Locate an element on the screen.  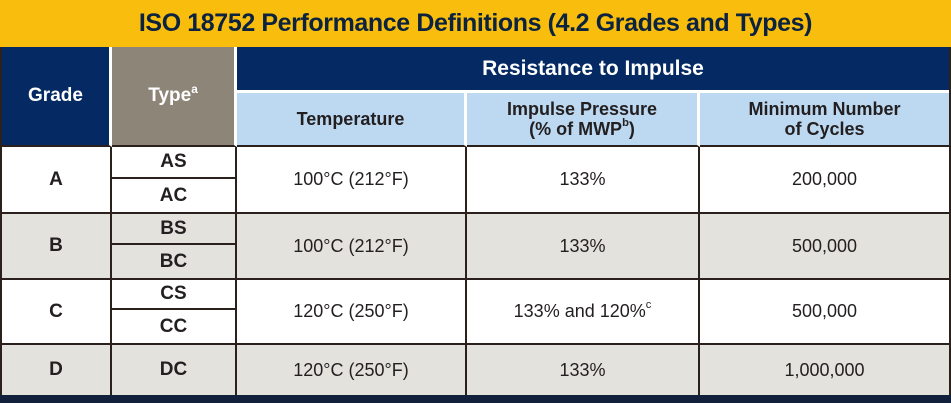
column-header-impulse-pressure: Impulse Pressure (% of MWPb) is located at coordinates (583, 120).